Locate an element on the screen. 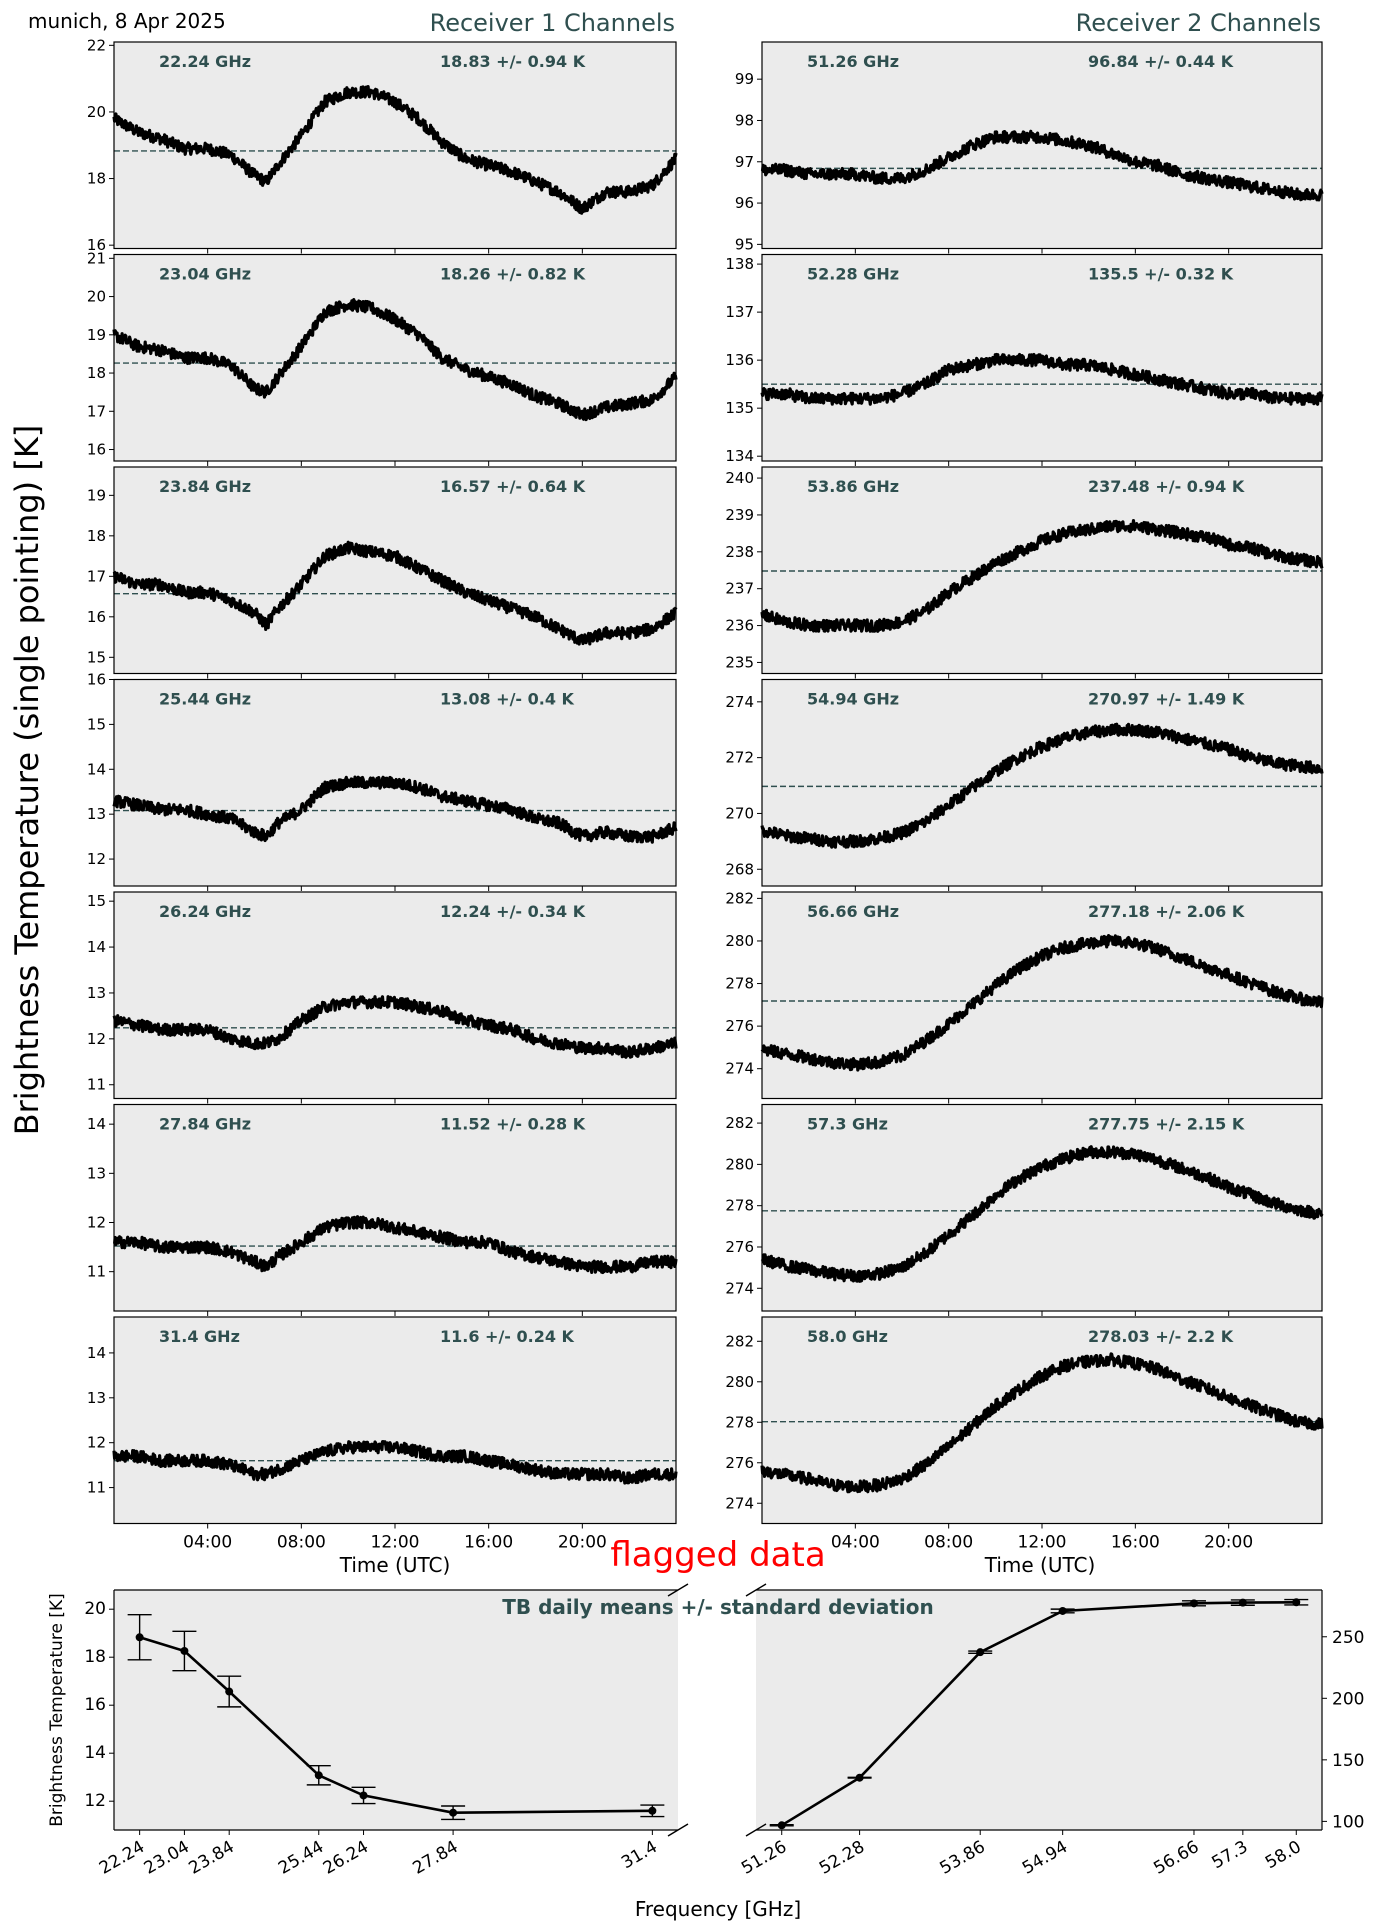  stat-label: 270.97 +/- 1.49 K is located at coordinates (1166, 699).